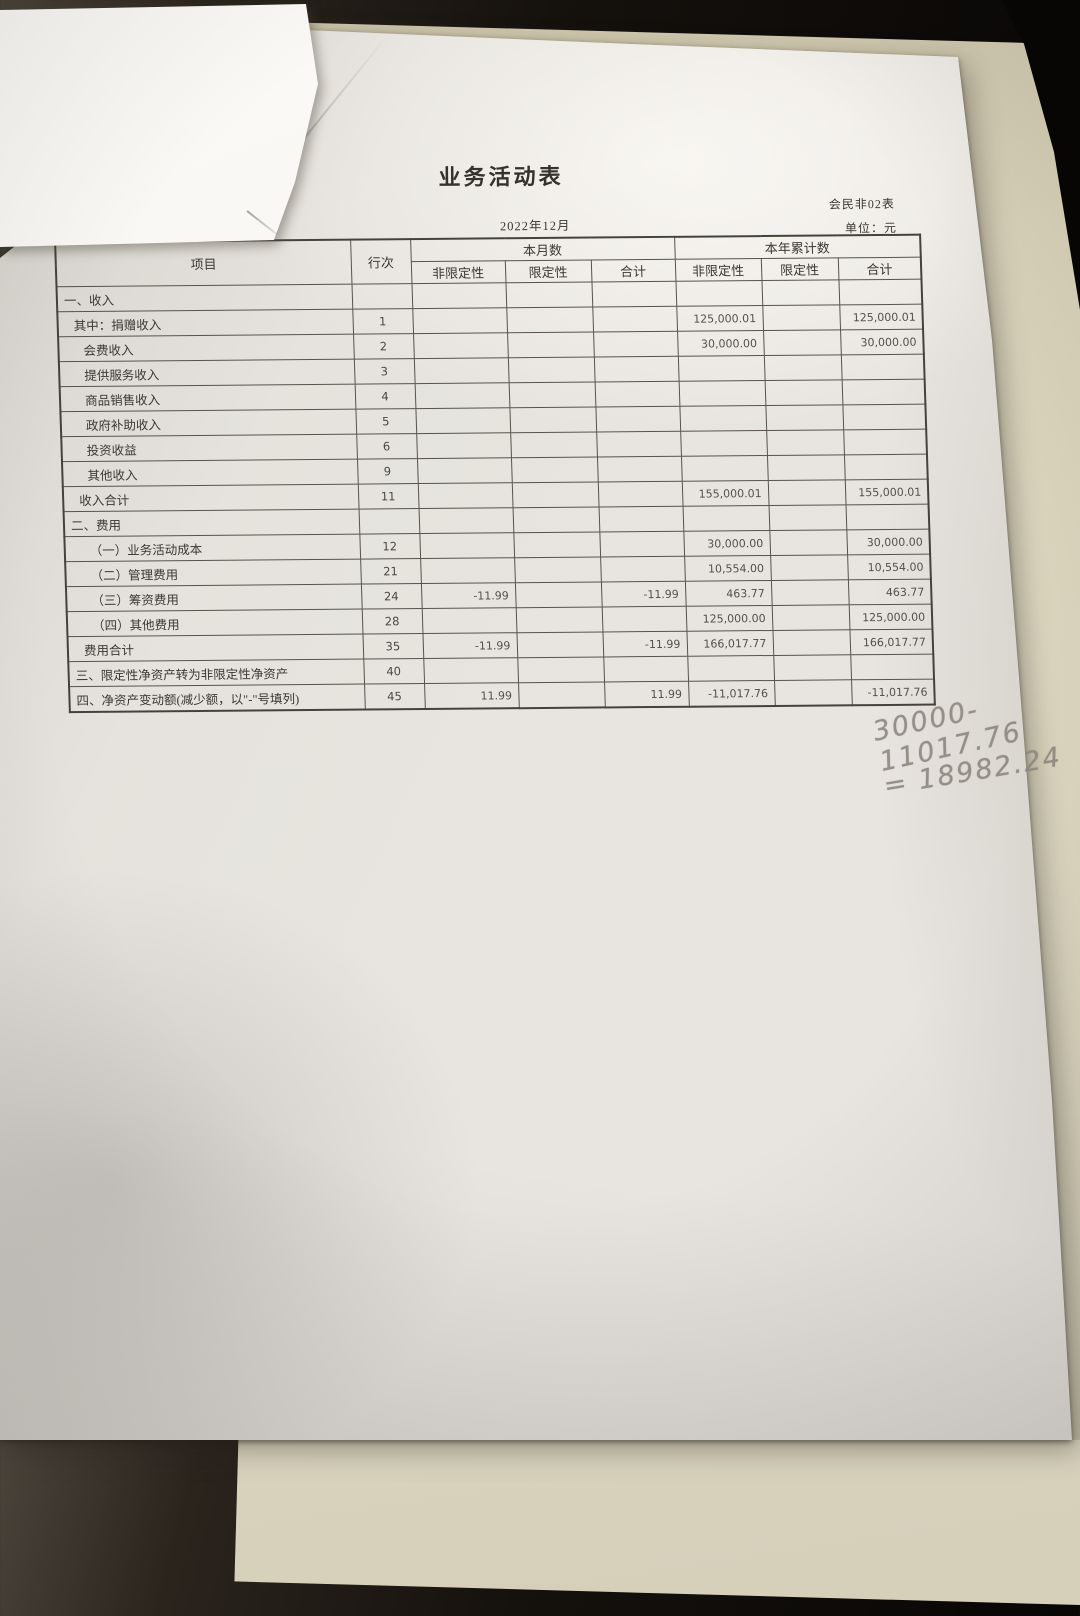 The width and height of the screenshot is (1080, 1616). What do you see at coordinates (729, 618) in the screenshot?
I see `year-unrestricted-cell: 125,000.00` at bounding box center [729, 618].